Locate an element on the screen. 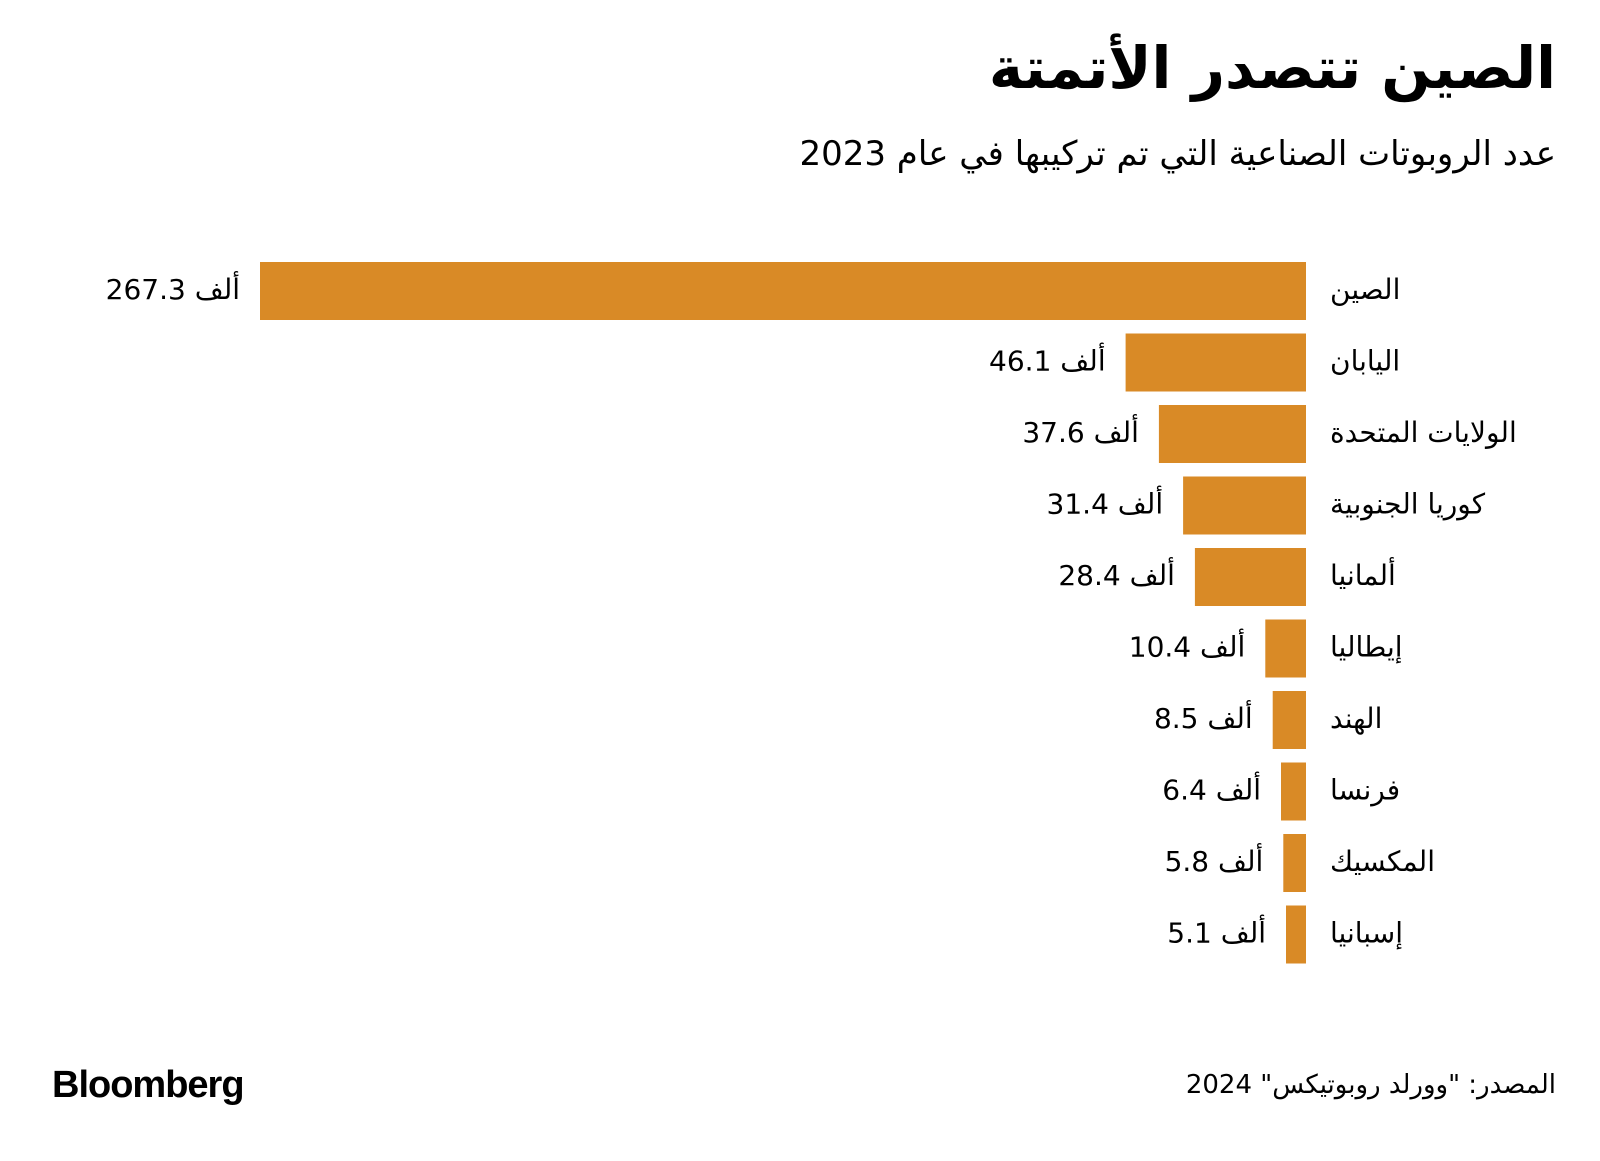 The width and height of the screenshot is (1600, 1161). category-label-6: الهند is located at coordinates (1356, 718).